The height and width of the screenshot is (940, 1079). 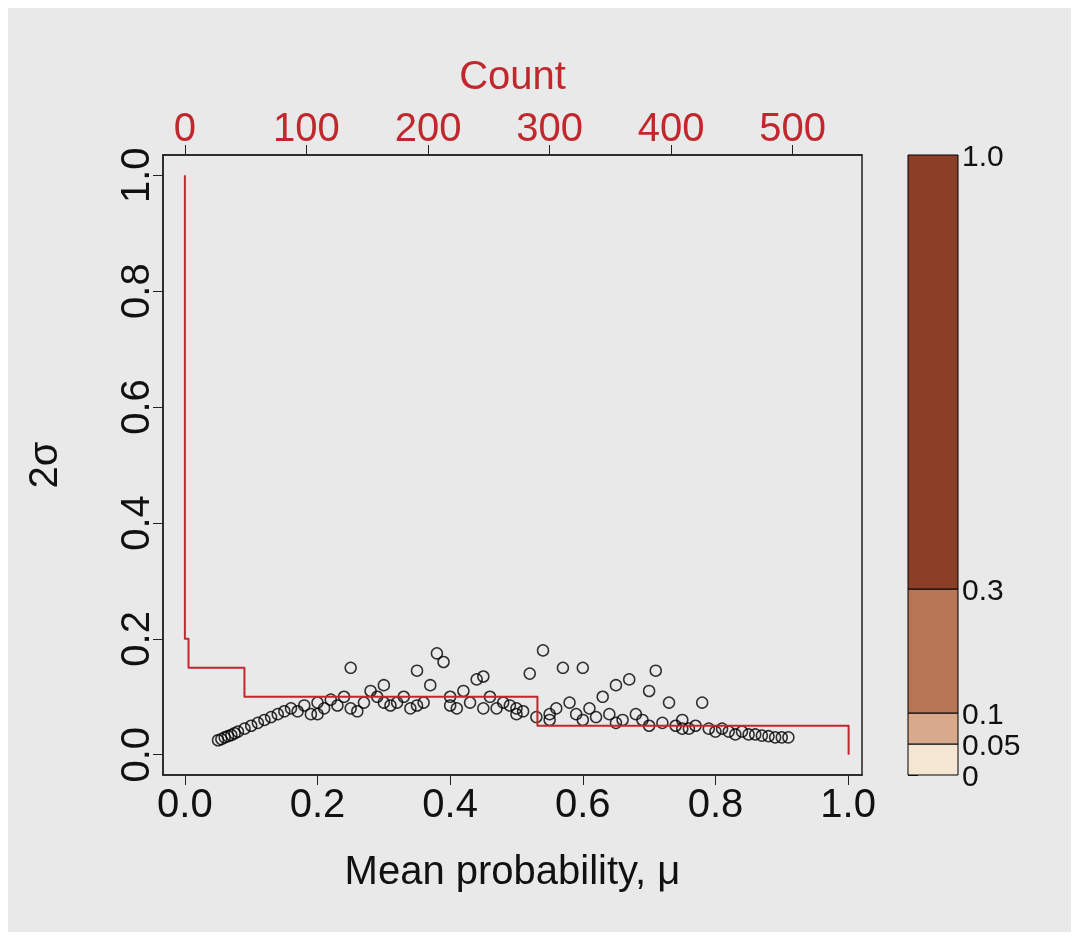 I want to click on x-tick-label: 0.0, so click(x=185, y=803).